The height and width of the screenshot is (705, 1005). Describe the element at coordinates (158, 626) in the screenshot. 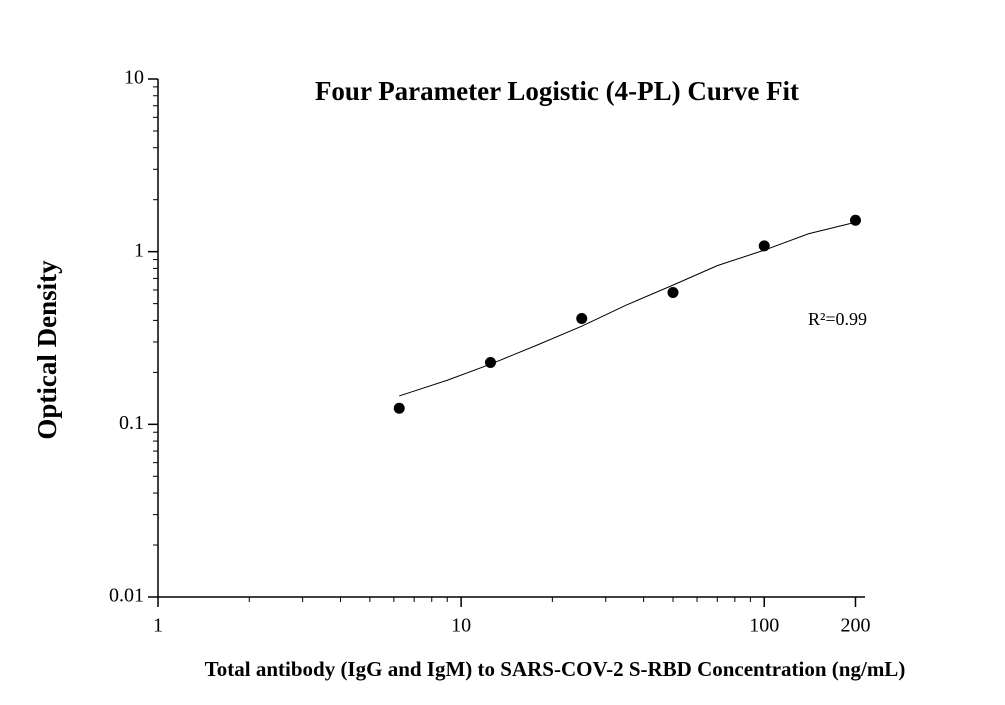

I see `x-tick-label: 1` at that location.